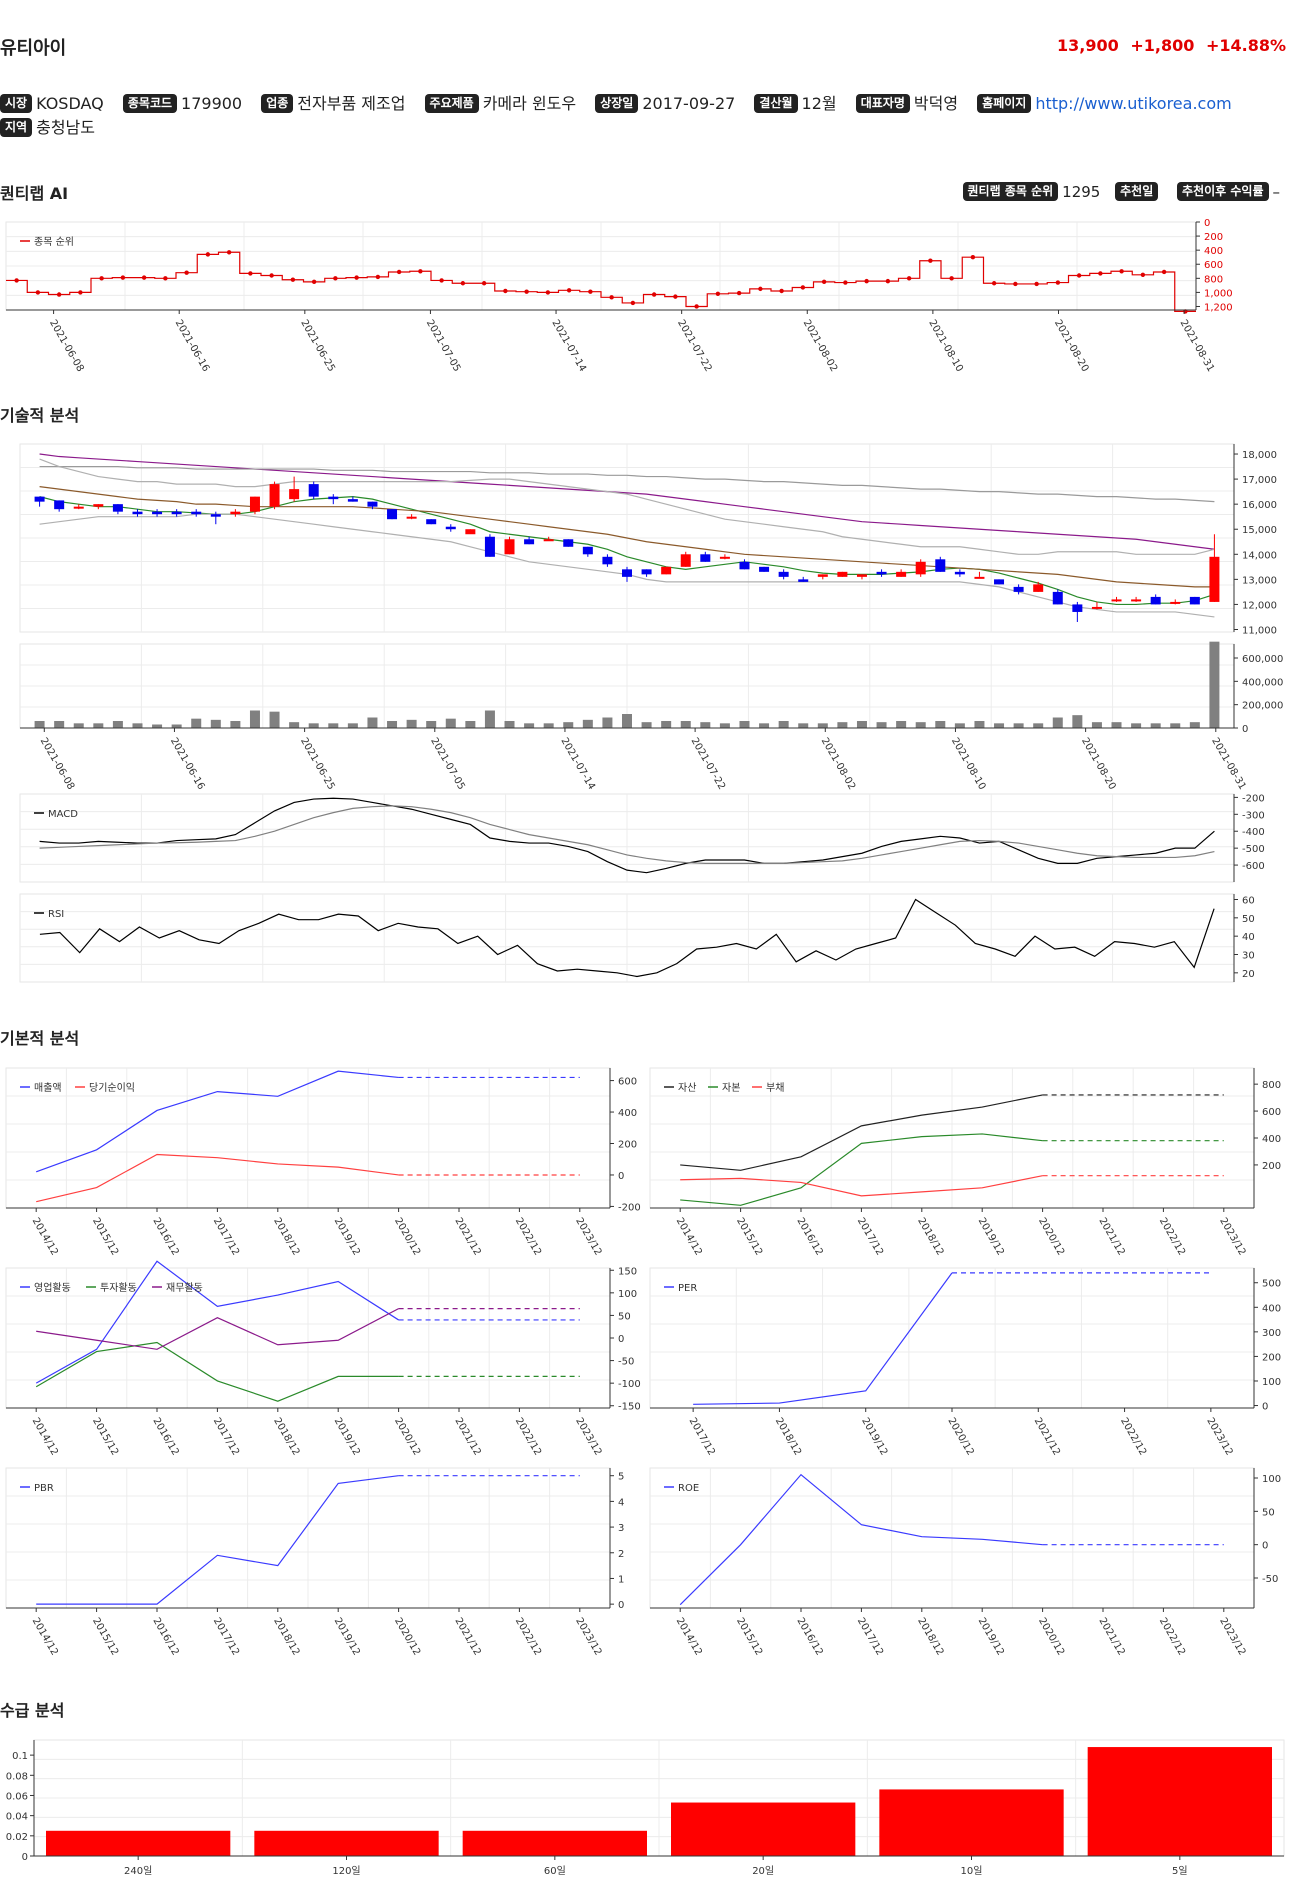 Image resolution: width=1296 pixels, height=1893 pixels. I want to click on rank-y-tick-label: 1,200, so click(1218, 307).